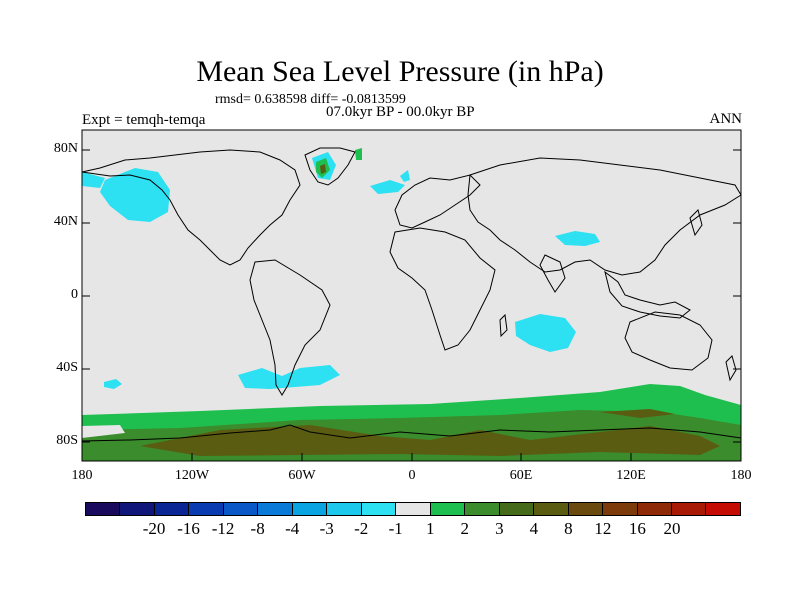 The height and width of the screenshot is (600, 800). Describe the element at coordinates (113, 384) in the screenshot. I see `south-pacific-cyan` at that location.